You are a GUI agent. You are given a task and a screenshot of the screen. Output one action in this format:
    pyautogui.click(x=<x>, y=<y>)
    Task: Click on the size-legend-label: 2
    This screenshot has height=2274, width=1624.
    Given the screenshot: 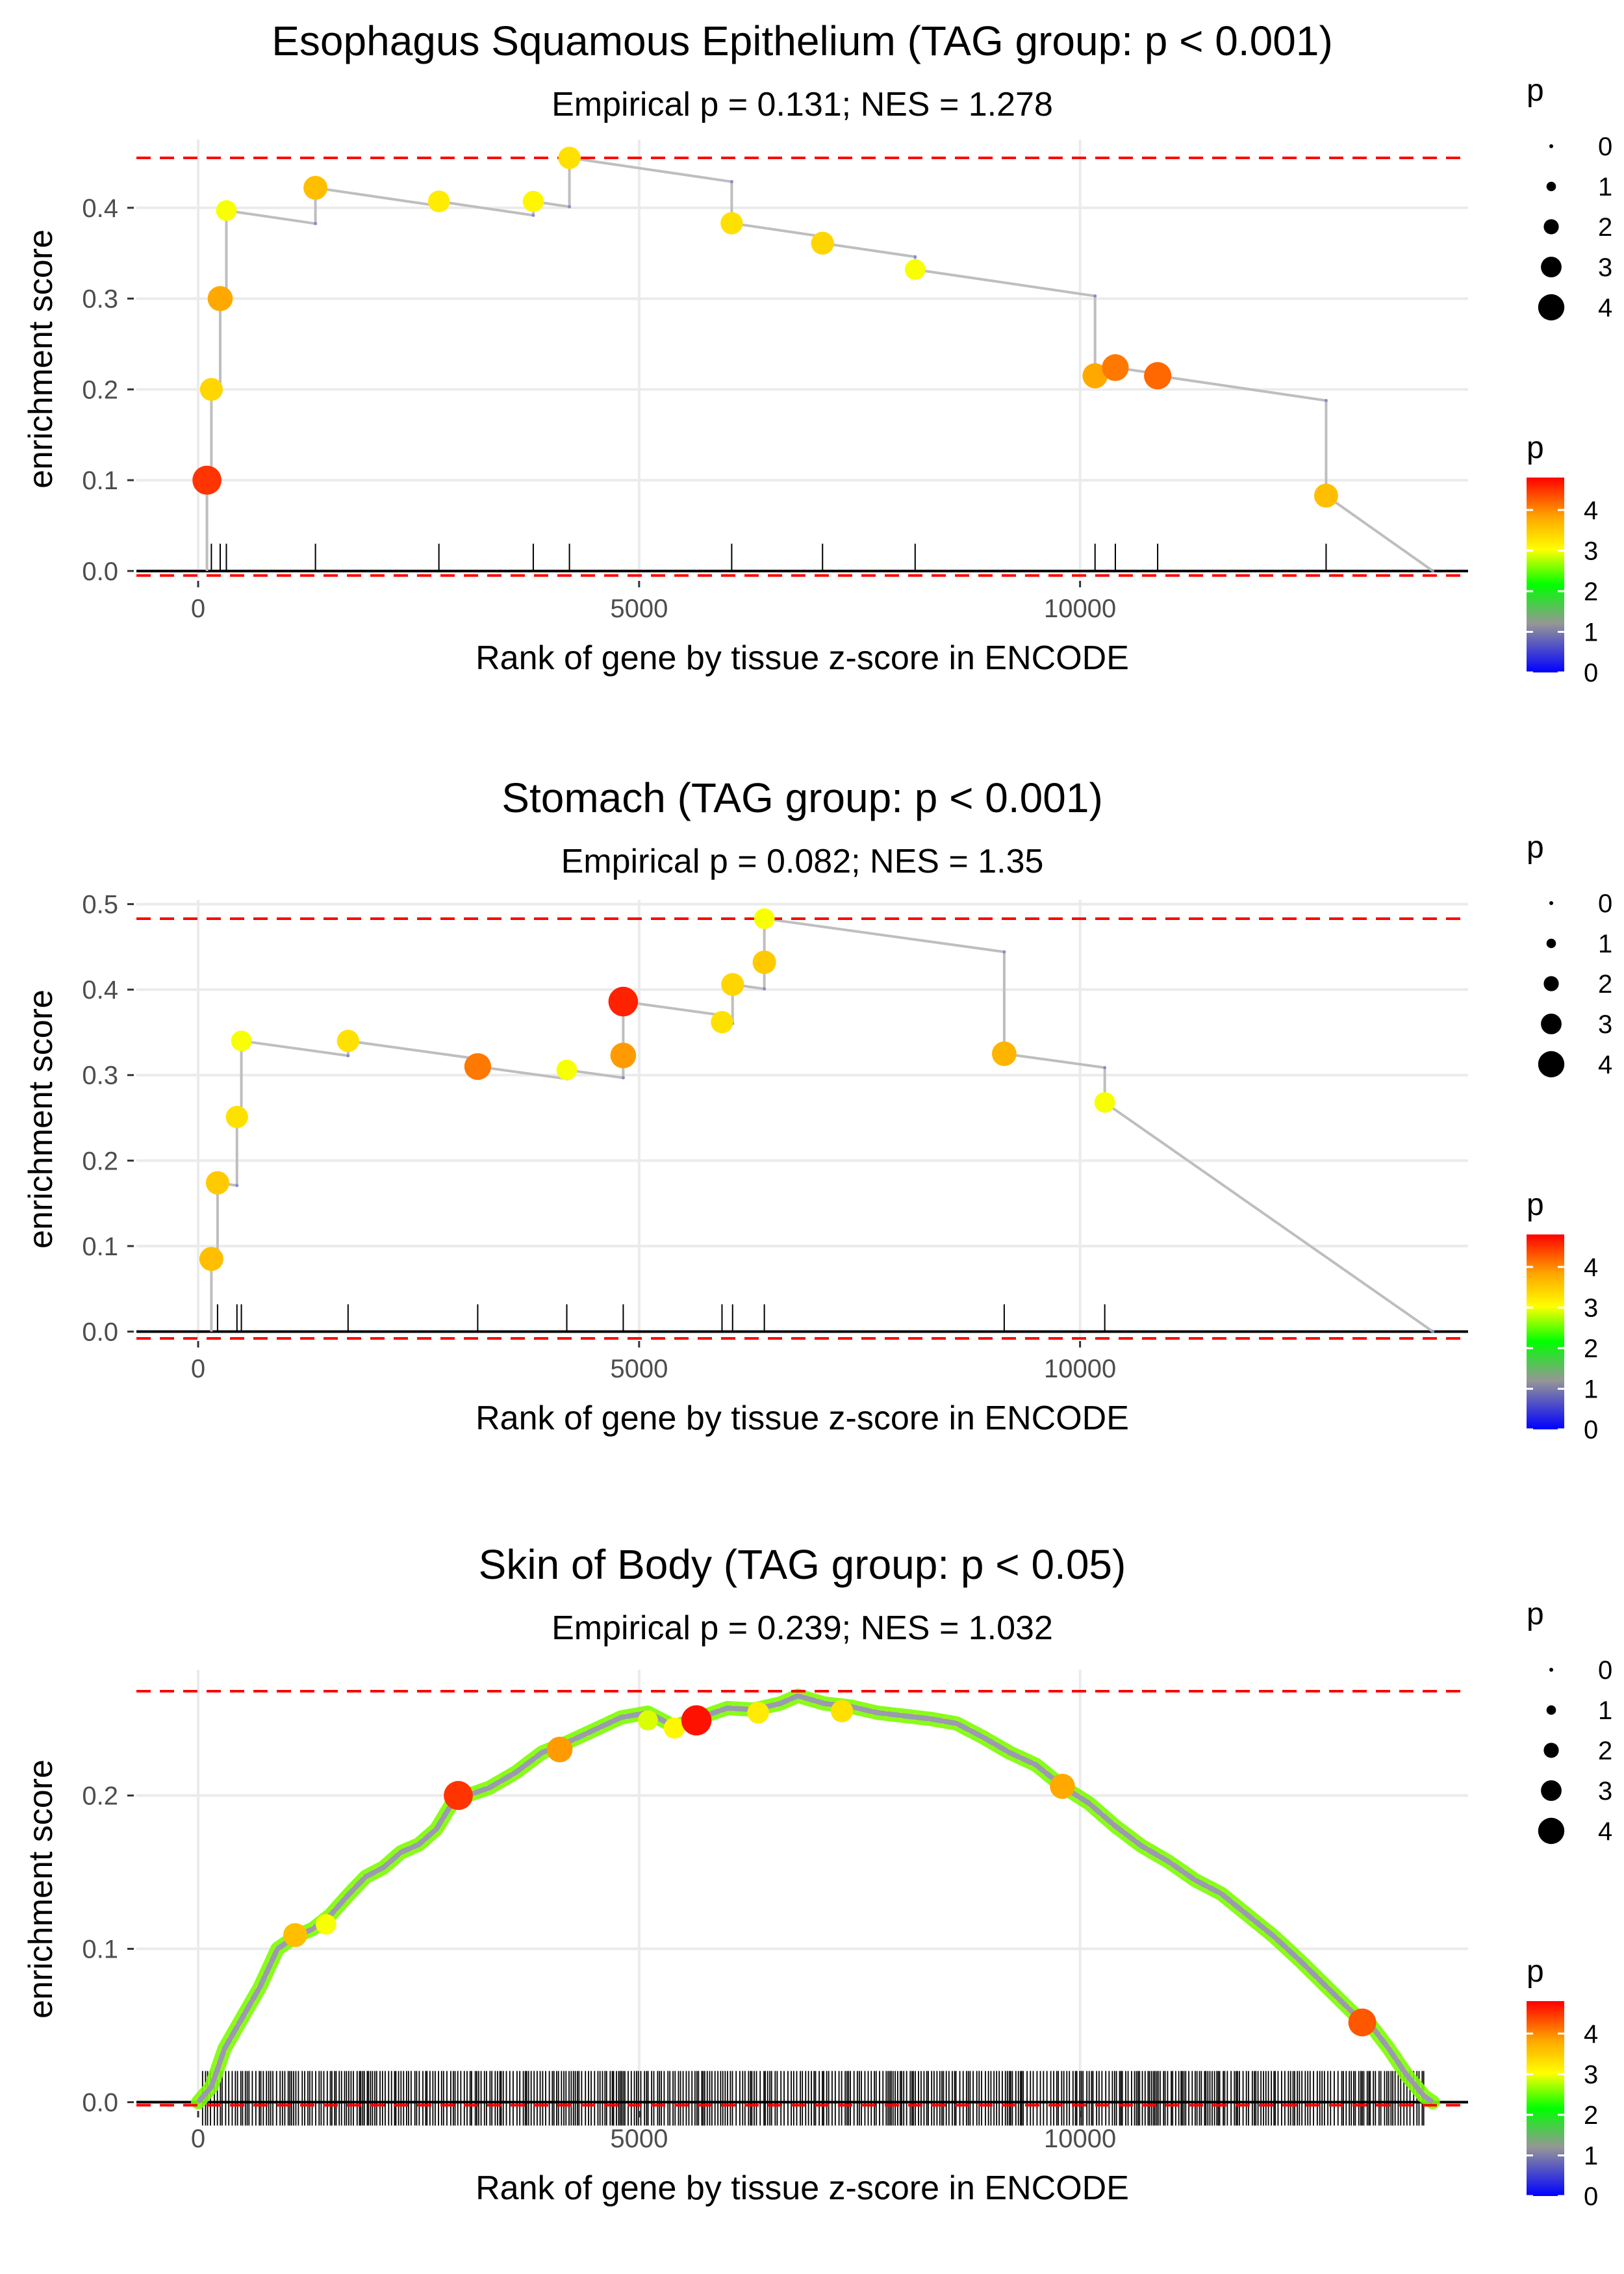 What is the action you would take?
    pyautogui.click(x=1605, y=1751)
    